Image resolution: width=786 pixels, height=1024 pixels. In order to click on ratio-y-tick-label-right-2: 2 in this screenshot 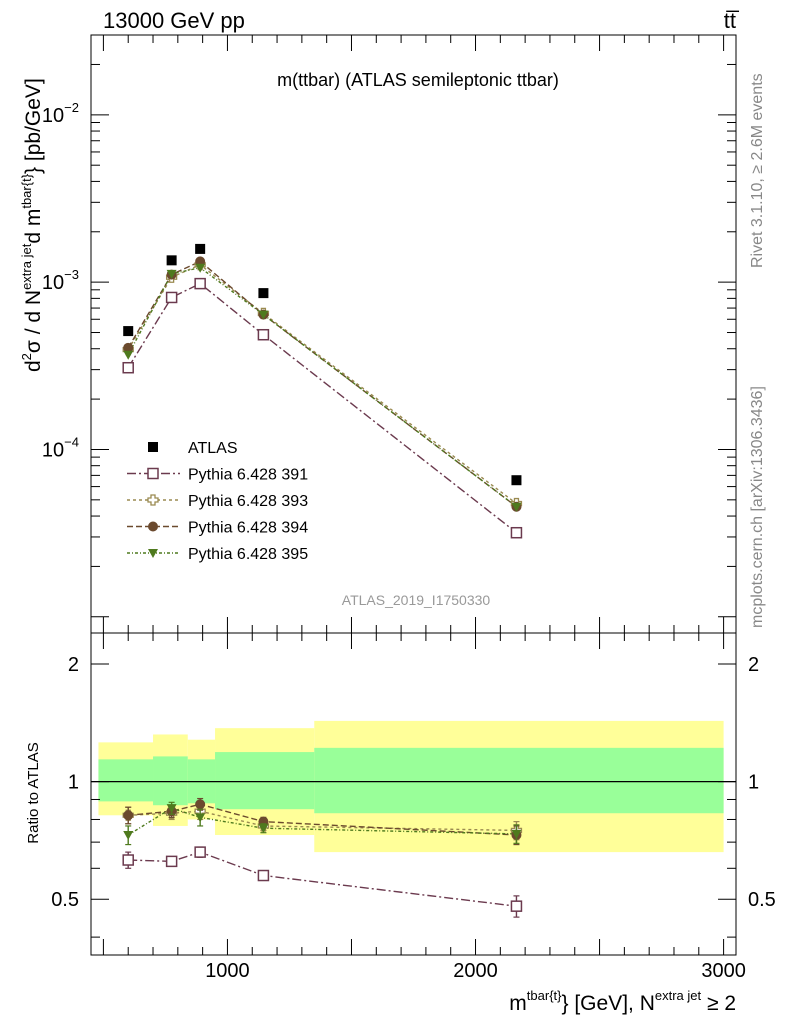, I will do `click(753, 665)`.